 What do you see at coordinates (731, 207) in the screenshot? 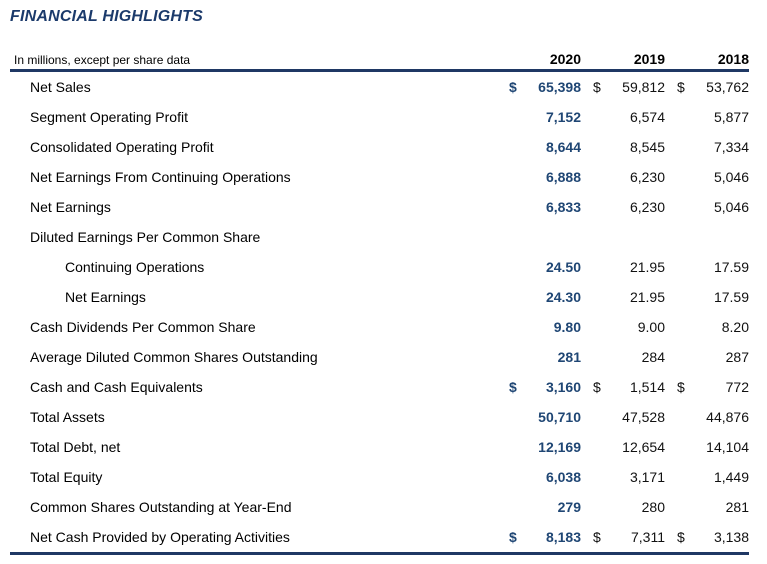
I see `value-2018: 5,046` at bounding box center [731, 207].